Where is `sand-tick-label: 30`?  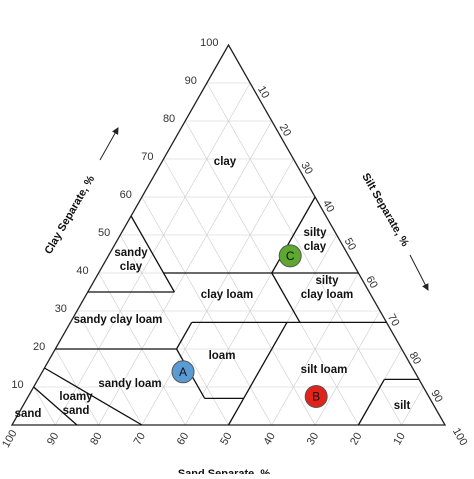
sand-tick-label: 30 is located at coordinates (313, 439).